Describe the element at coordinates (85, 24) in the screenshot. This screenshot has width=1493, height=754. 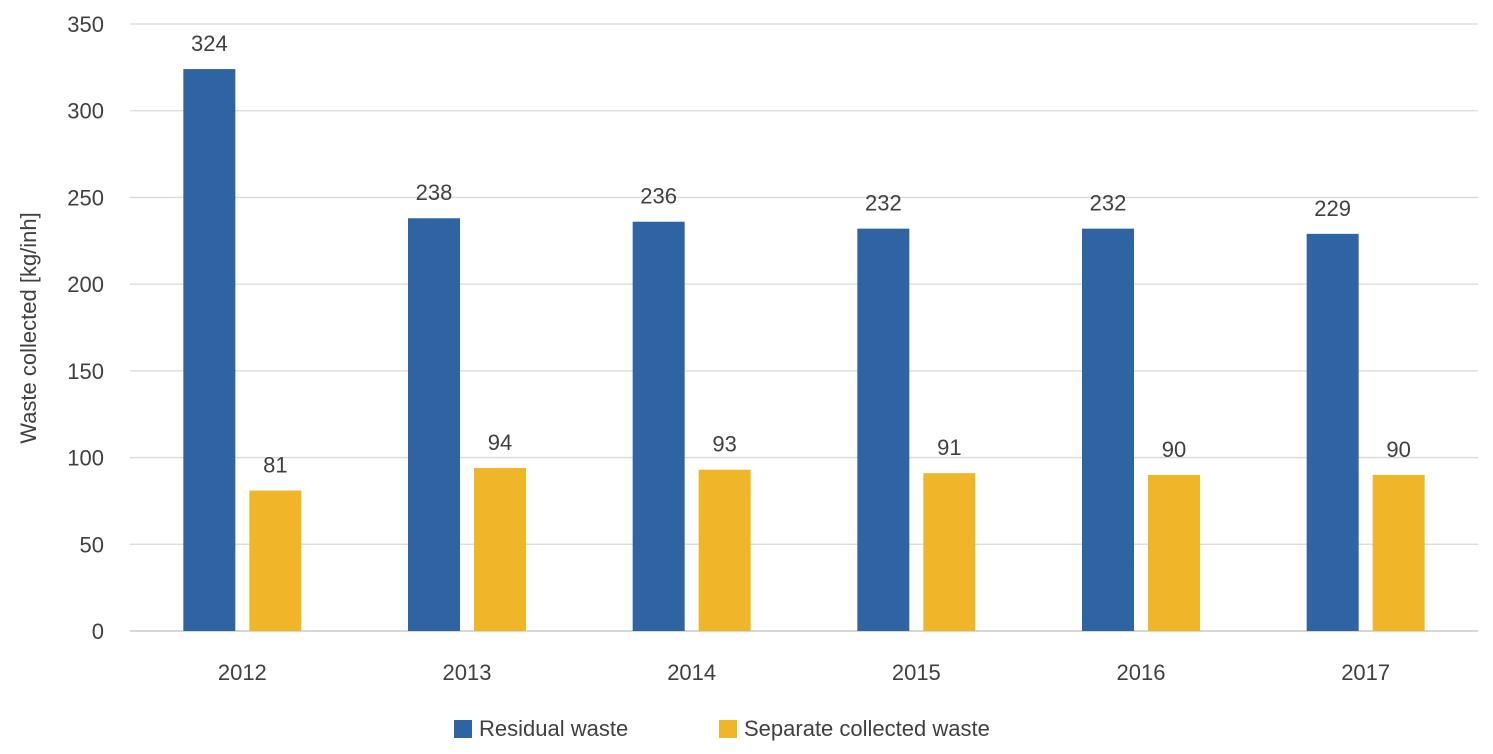
I see `y-tick-label: 350` at that location.